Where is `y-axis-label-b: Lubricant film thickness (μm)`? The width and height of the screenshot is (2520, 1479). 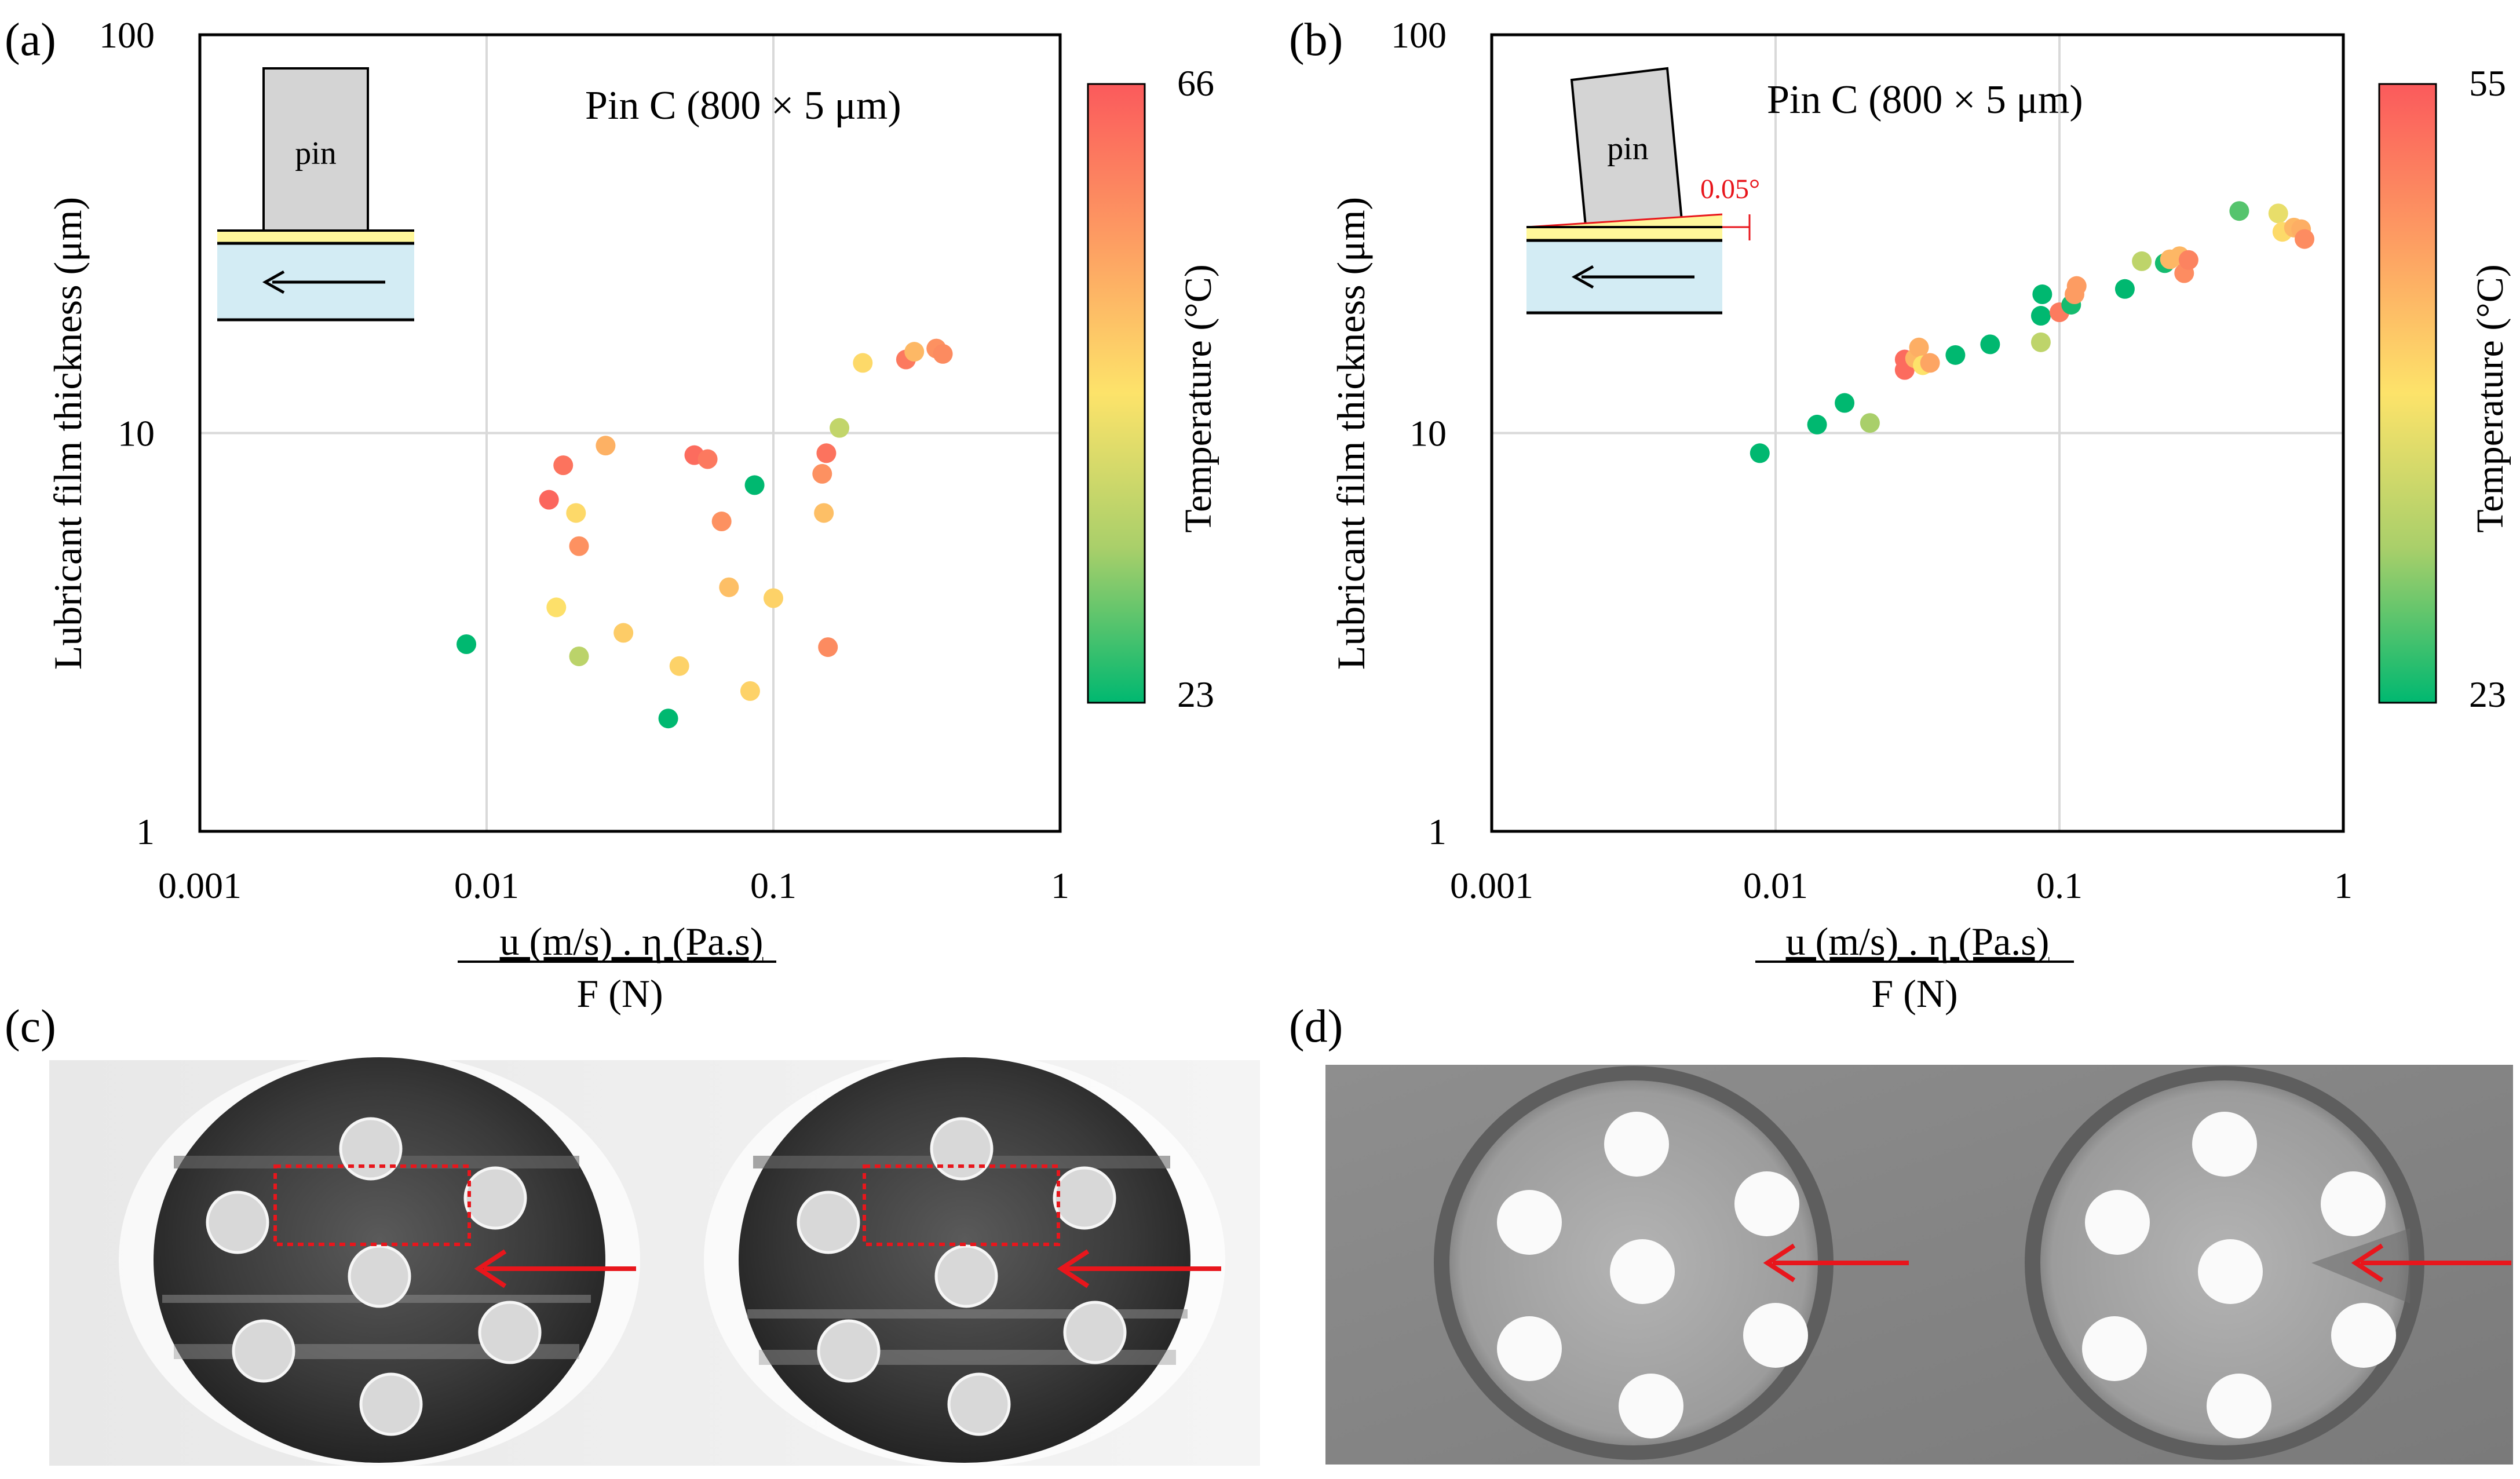
y-axis-label-b: Lubricant film thickness (μm) is located at coordinates (1351, 433).